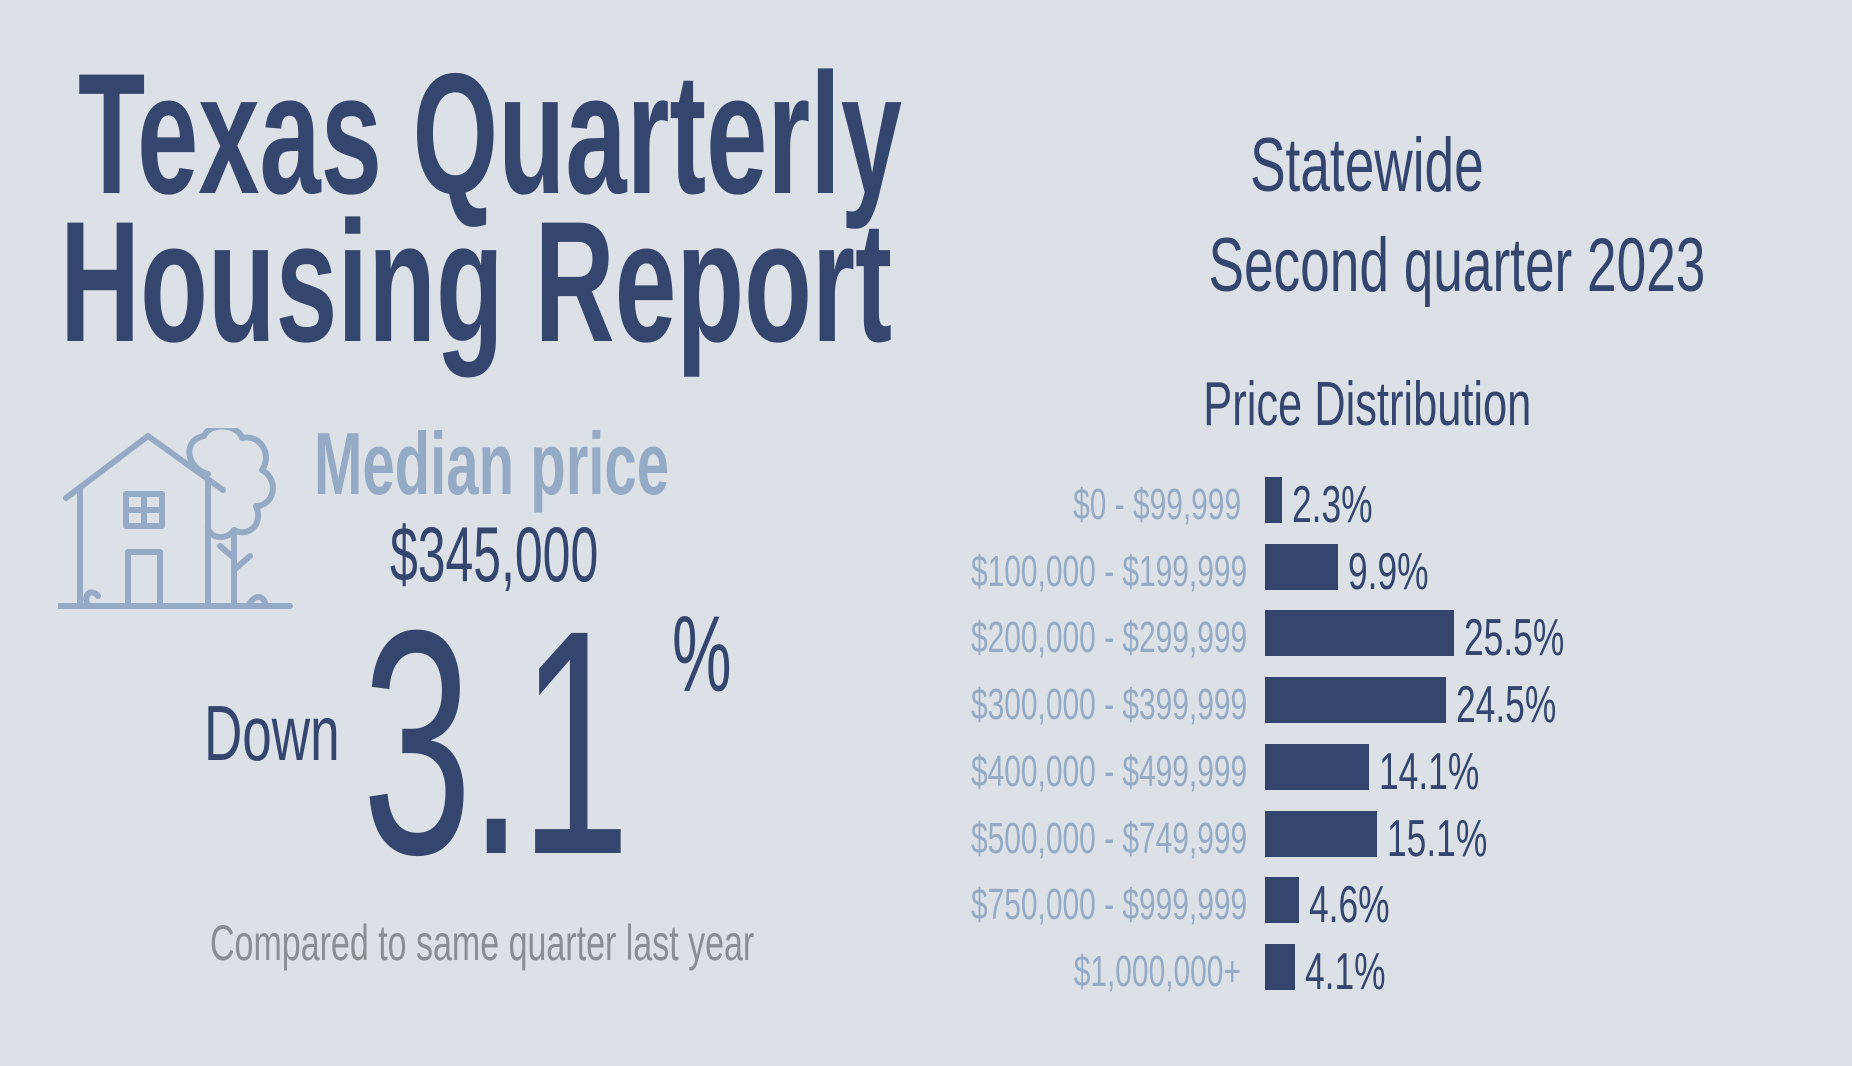  I want to click on bar-category-label: $400,000 - $499,999, so click(1109, 771).